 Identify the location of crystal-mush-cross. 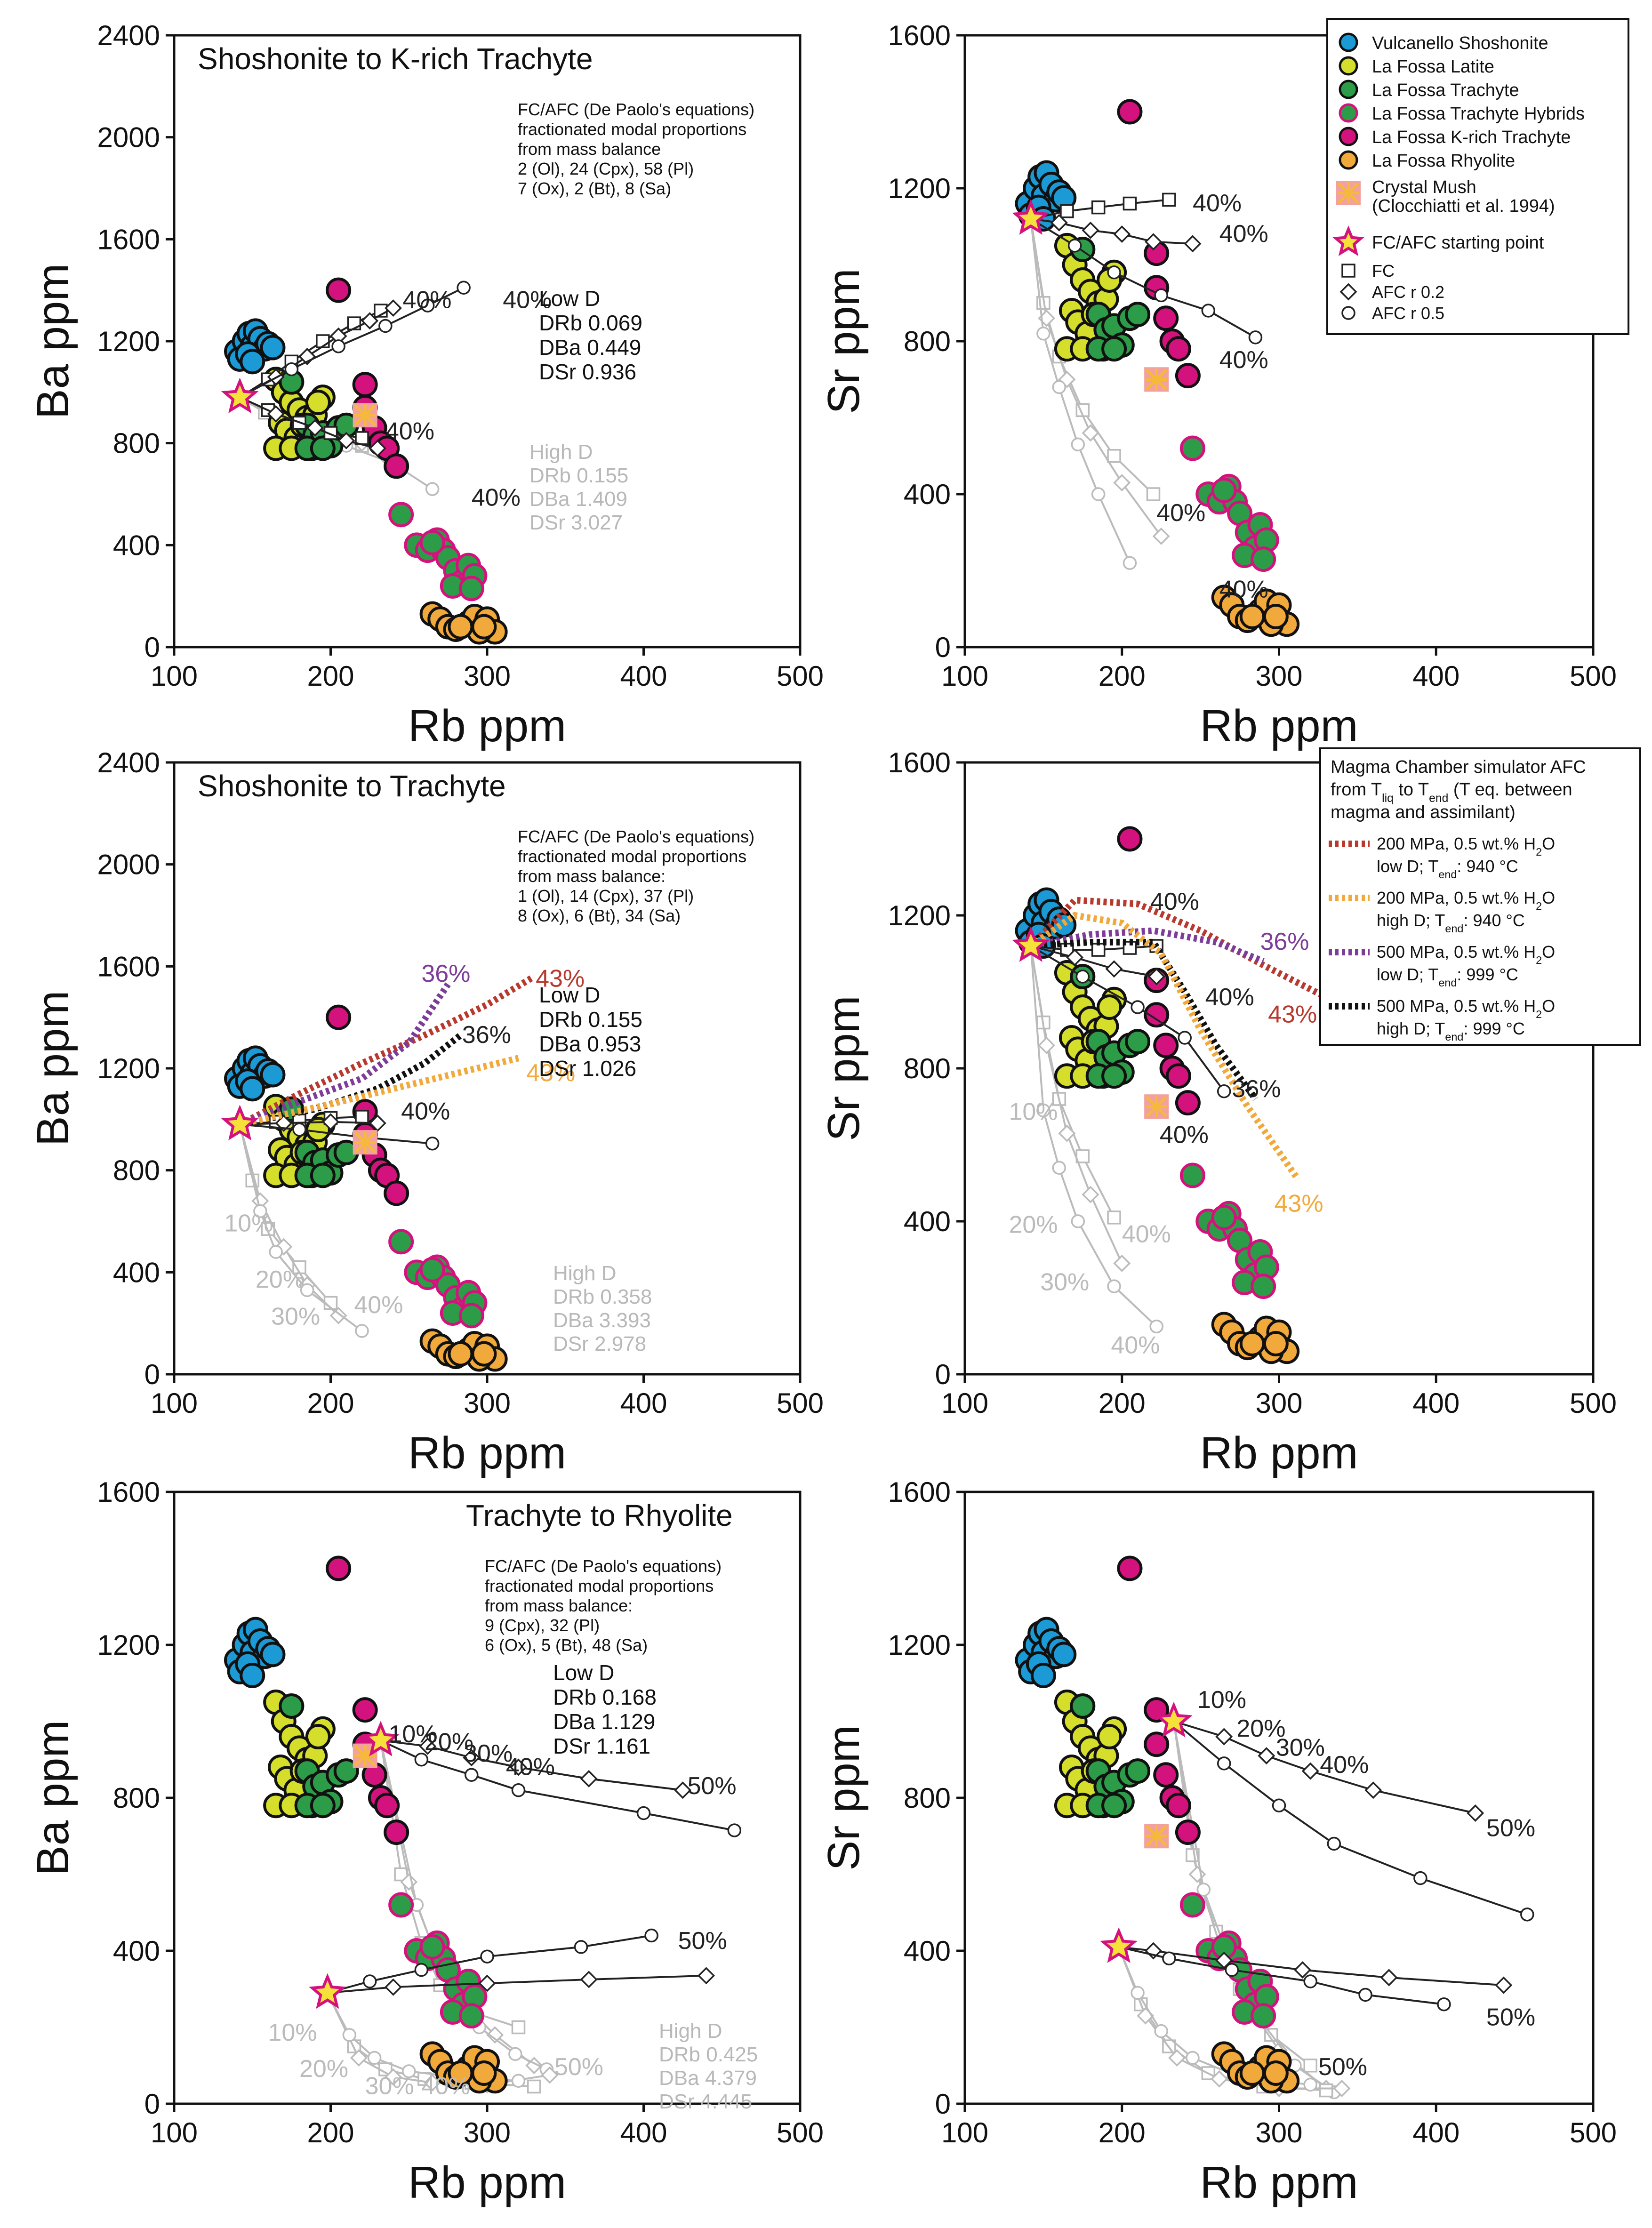
(1157, 1836).